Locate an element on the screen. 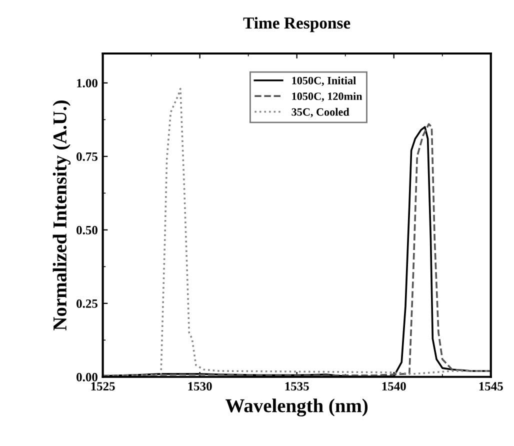  x-tick-label: 1545 is located at coordinates (491, 386).